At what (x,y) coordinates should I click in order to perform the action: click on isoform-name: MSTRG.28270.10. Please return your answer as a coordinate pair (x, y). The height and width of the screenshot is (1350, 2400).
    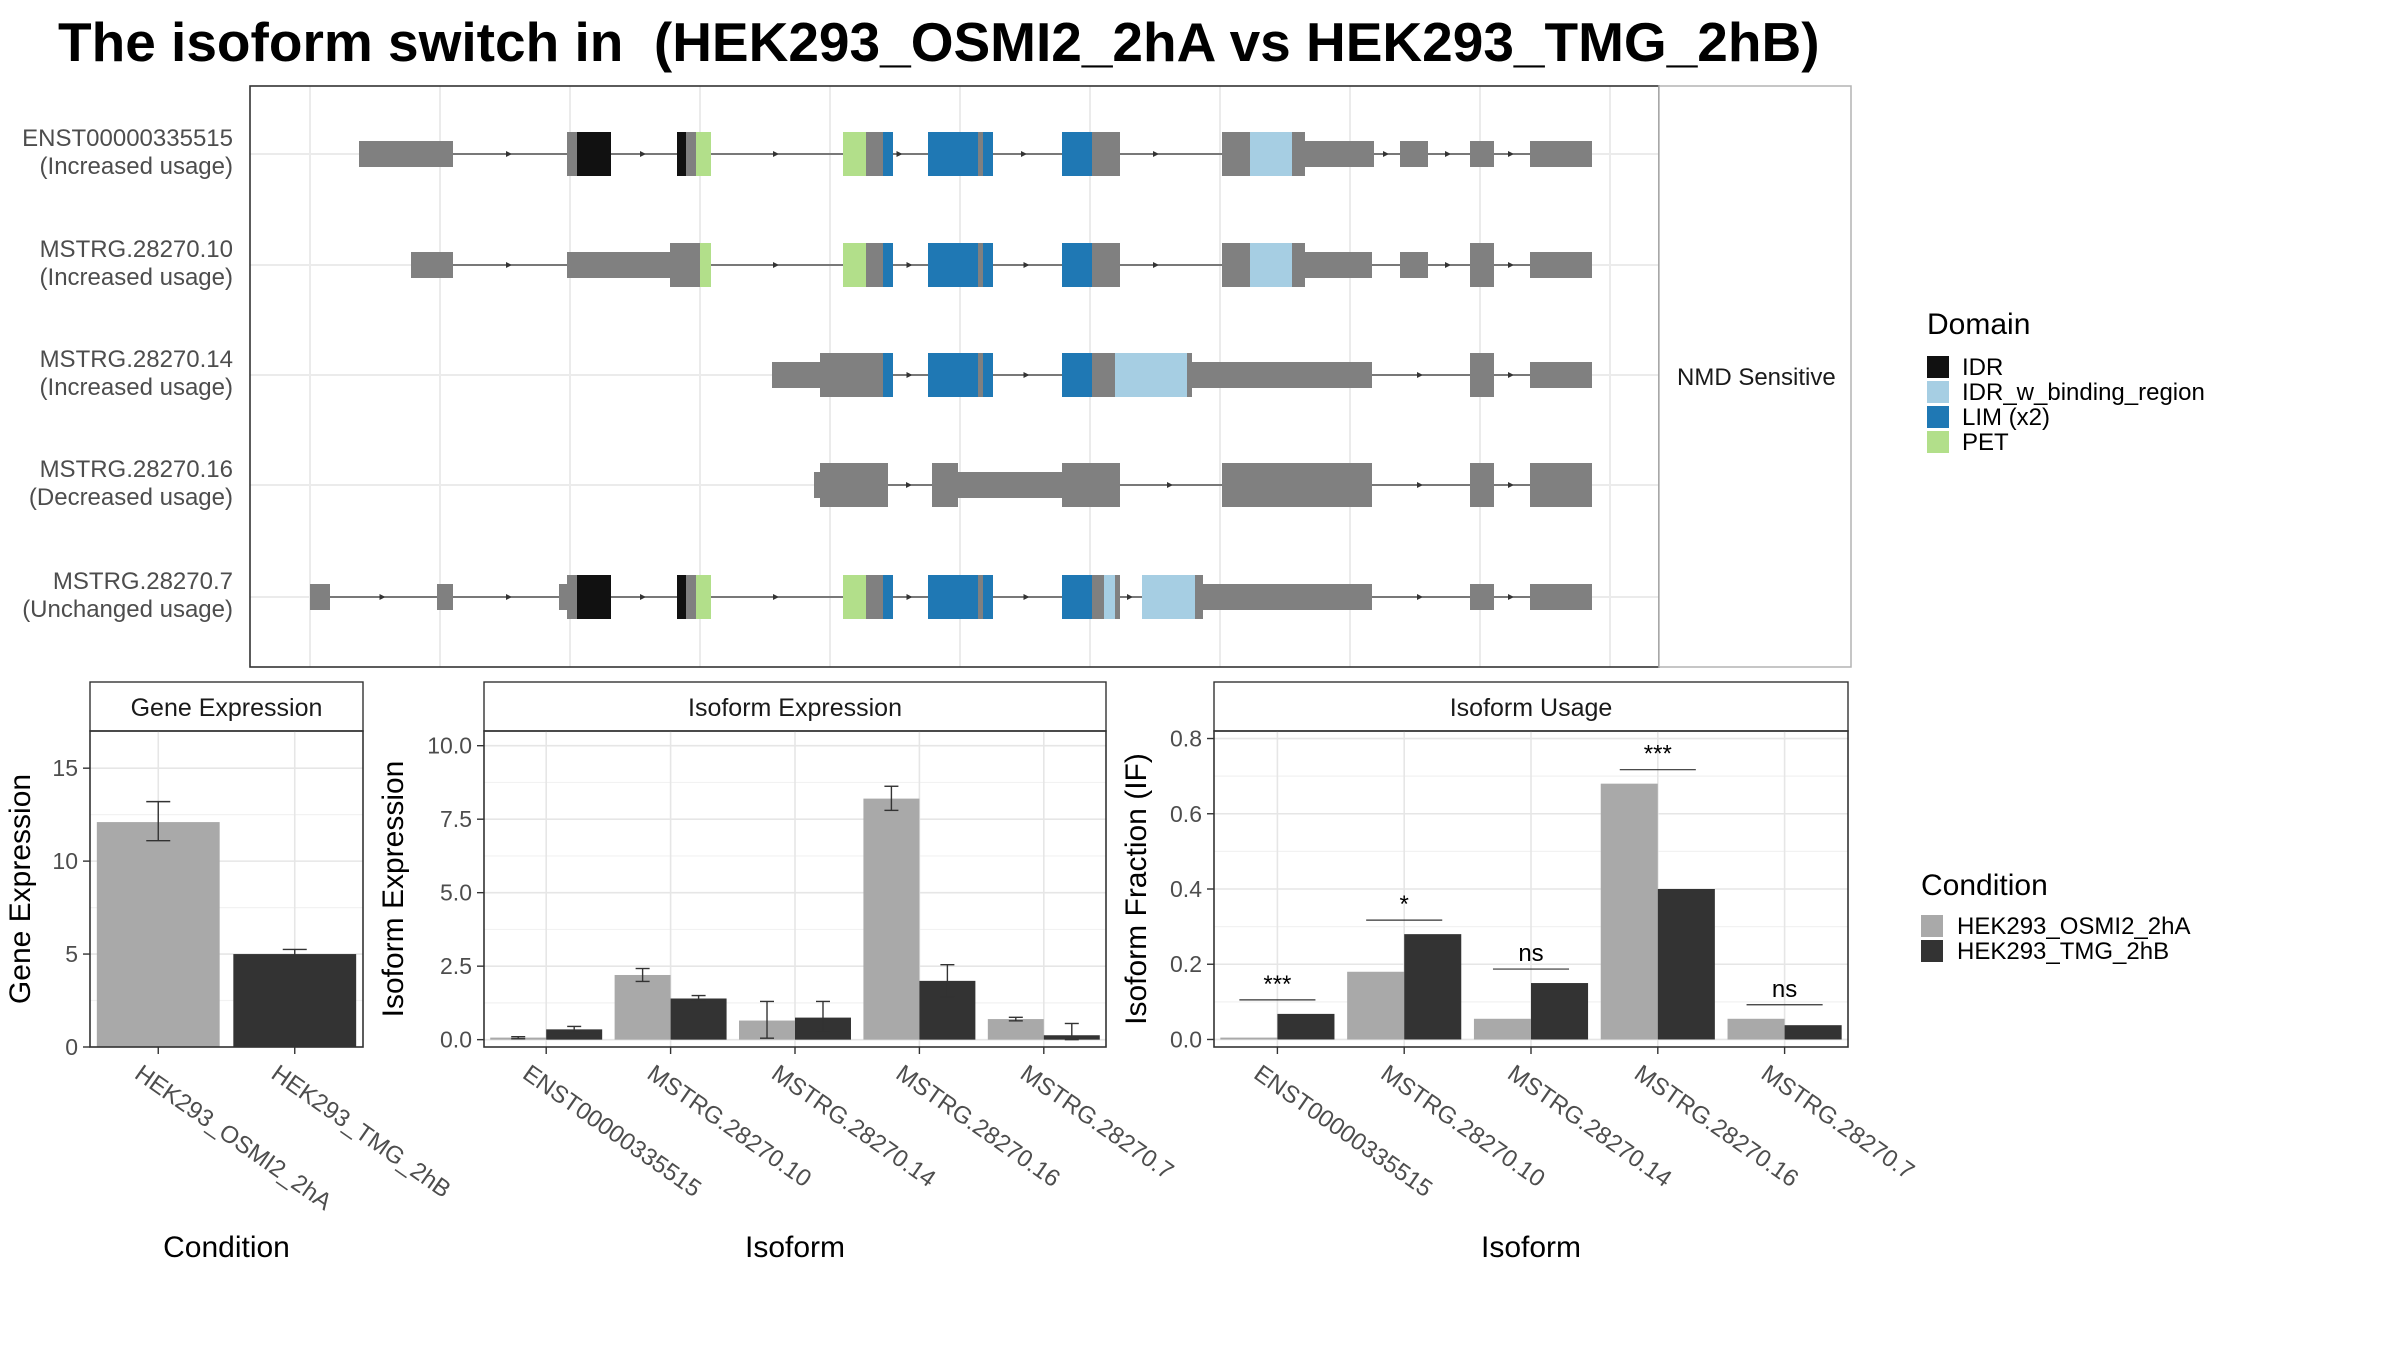
    Looking at the image, I should click on (136, 249).